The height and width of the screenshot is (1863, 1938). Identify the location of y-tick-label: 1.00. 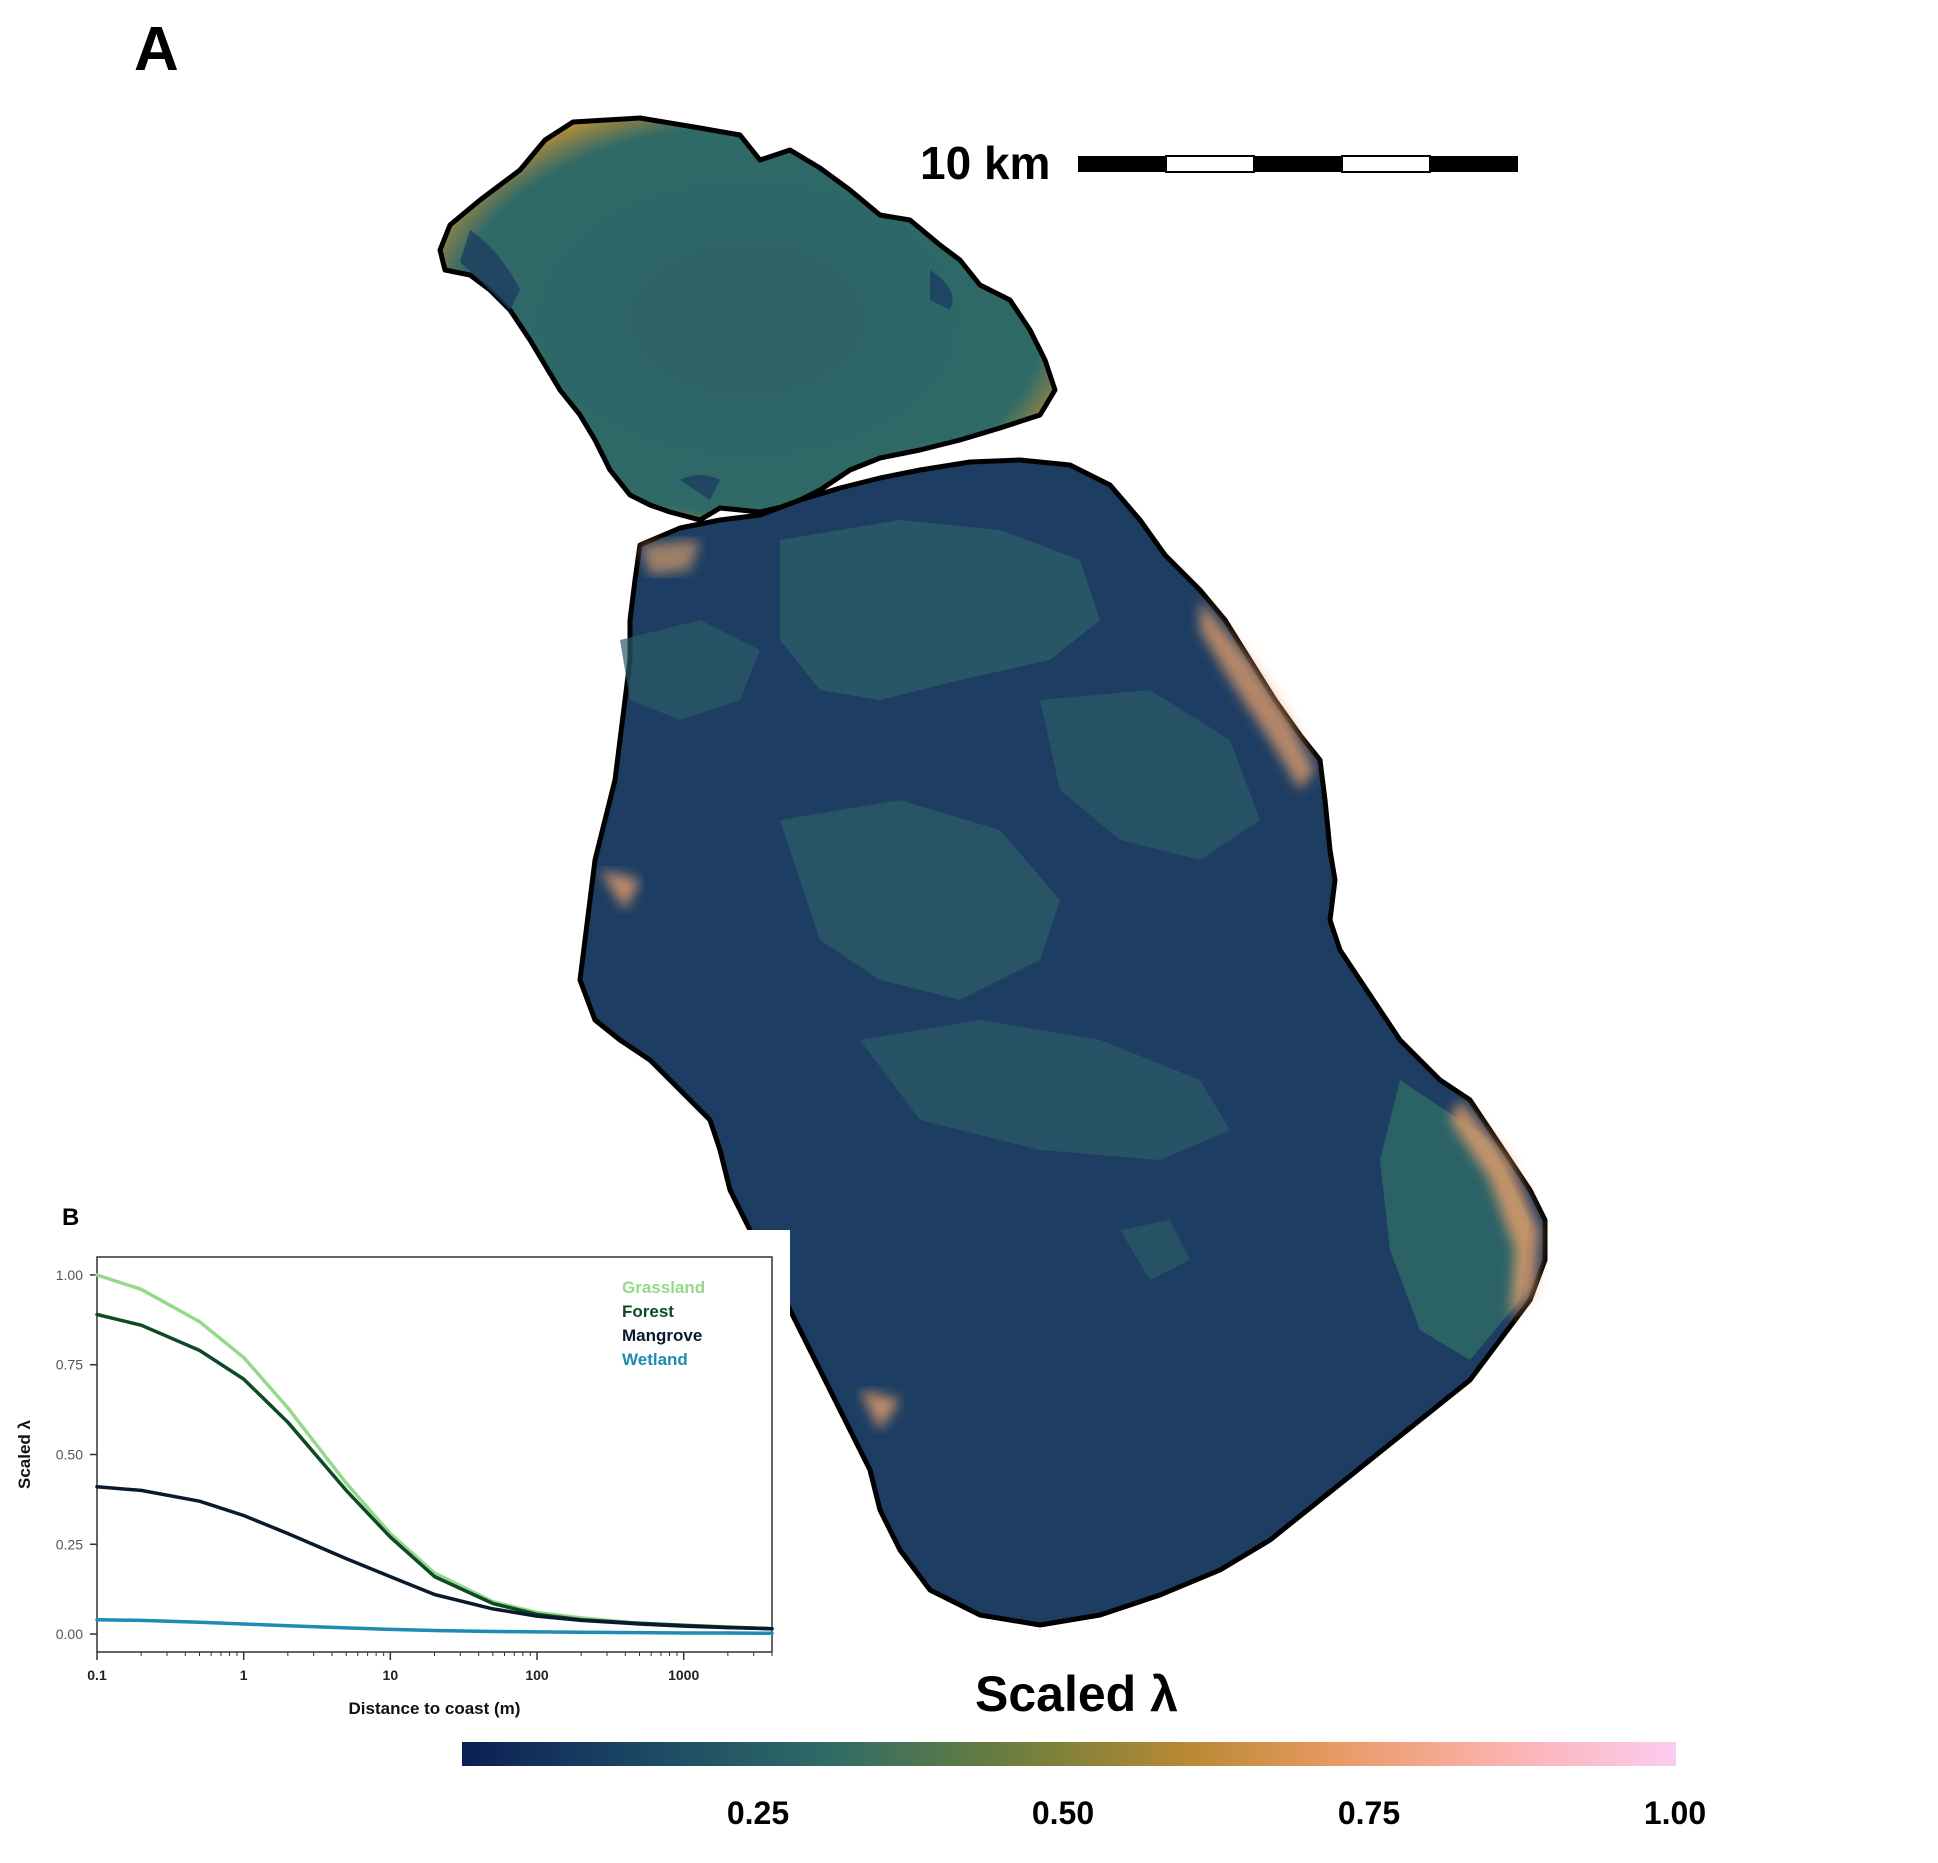
(69, 1275).